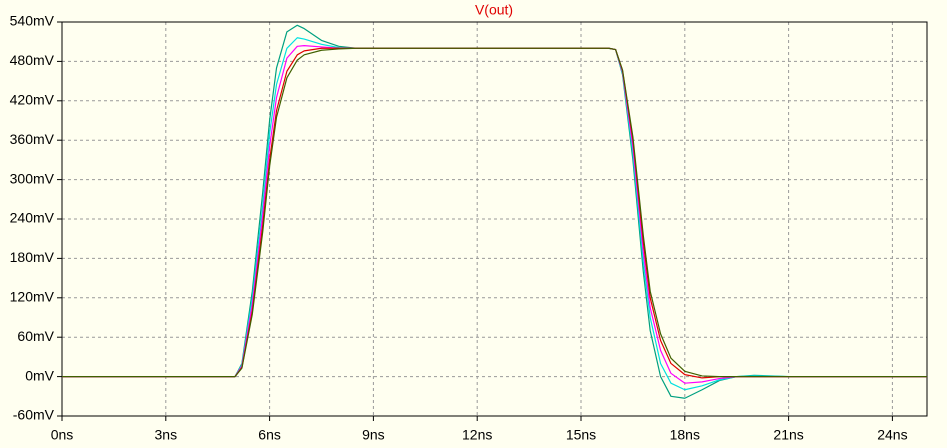 Image resolution: width=947 pixels, height=448 pixels. Describe the element at coordinates (32, 21) in the screenshot. I see `y-tick-label: 540mV` at that location.